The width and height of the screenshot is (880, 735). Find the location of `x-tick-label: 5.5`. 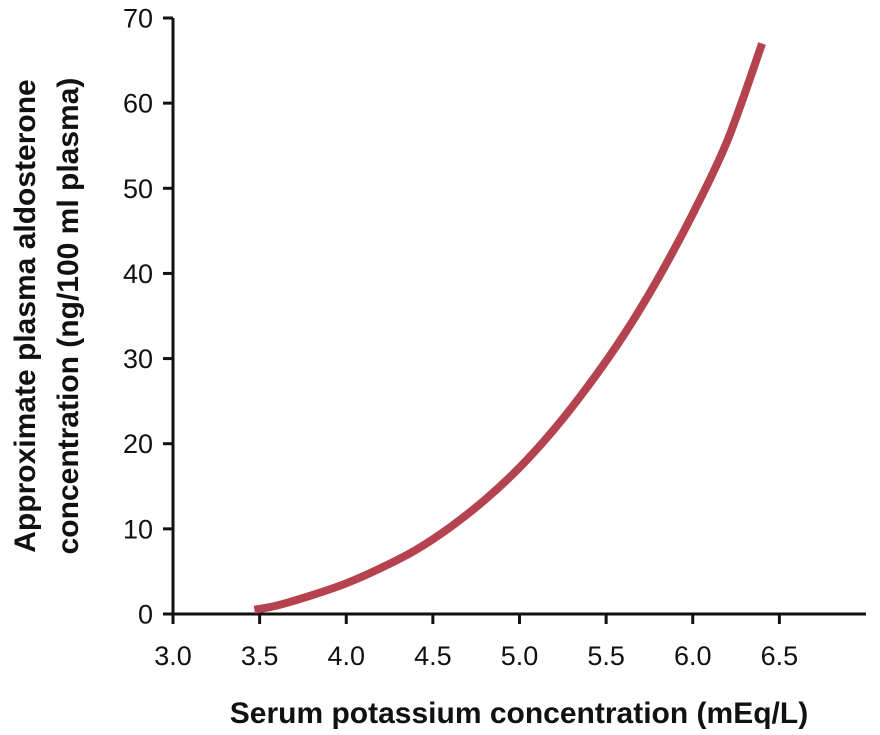

x-tick-label: 5.5 is located at coordinates (606, 656).